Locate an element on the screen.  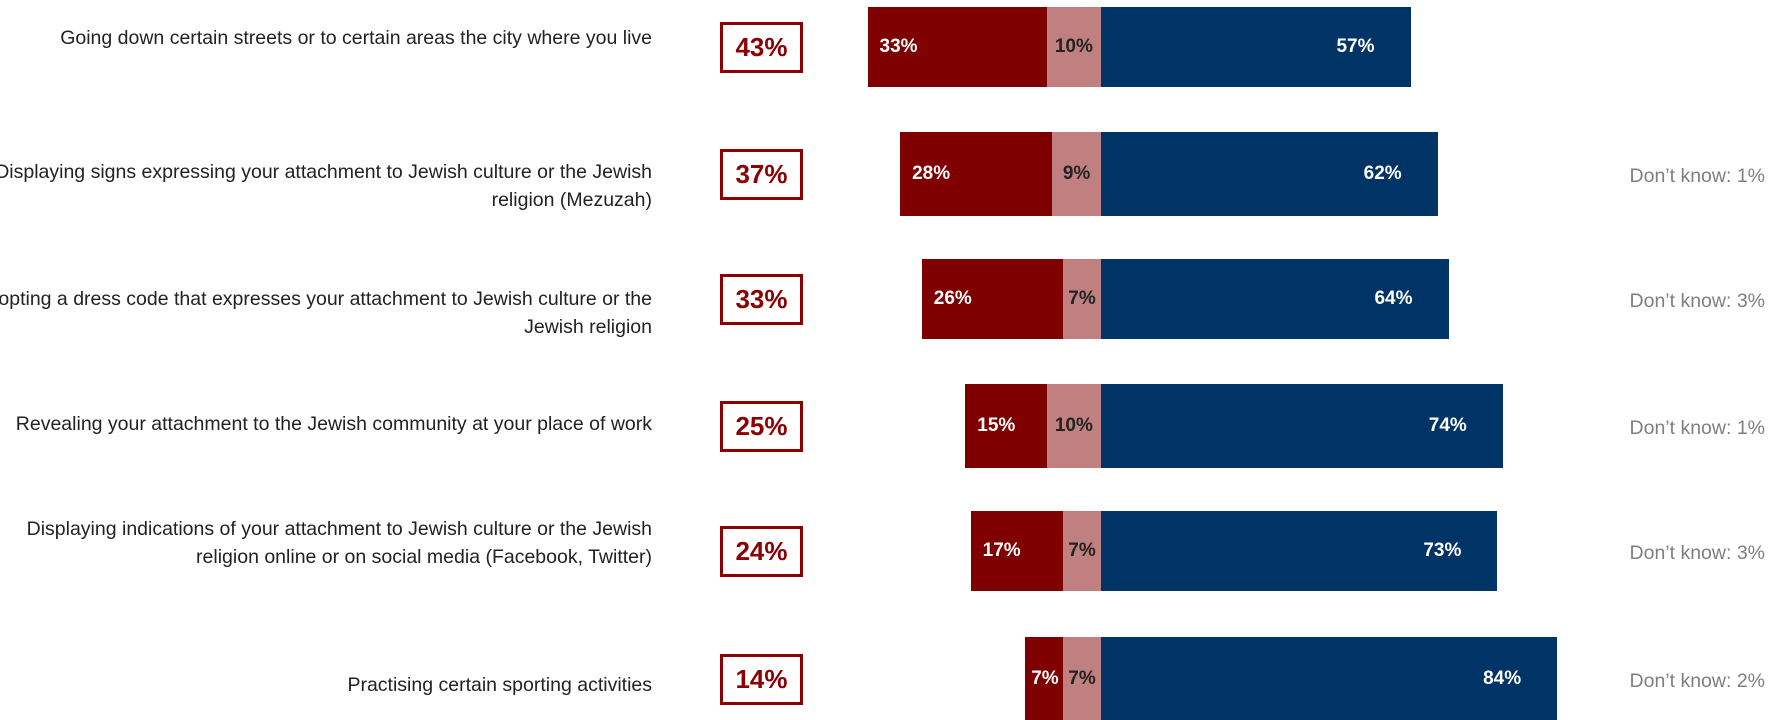
no-segment: 84% is located at coordinates (1329, 678).